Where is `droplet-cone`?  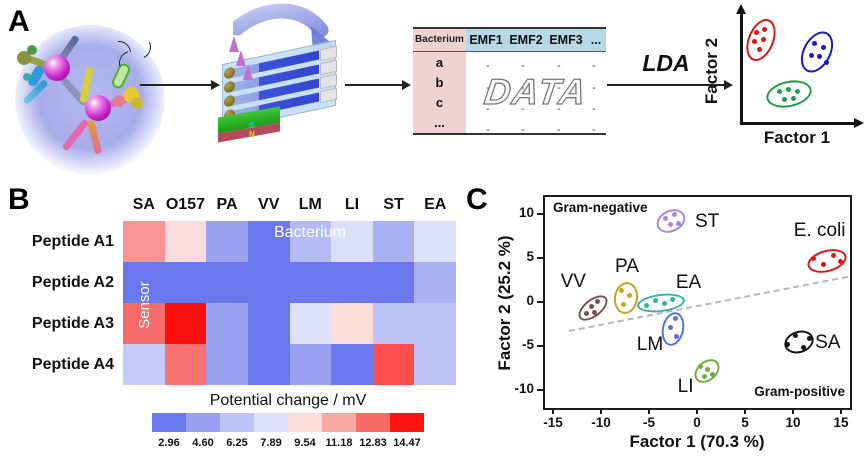
droplet-cone is located at coordinates (234, 44).